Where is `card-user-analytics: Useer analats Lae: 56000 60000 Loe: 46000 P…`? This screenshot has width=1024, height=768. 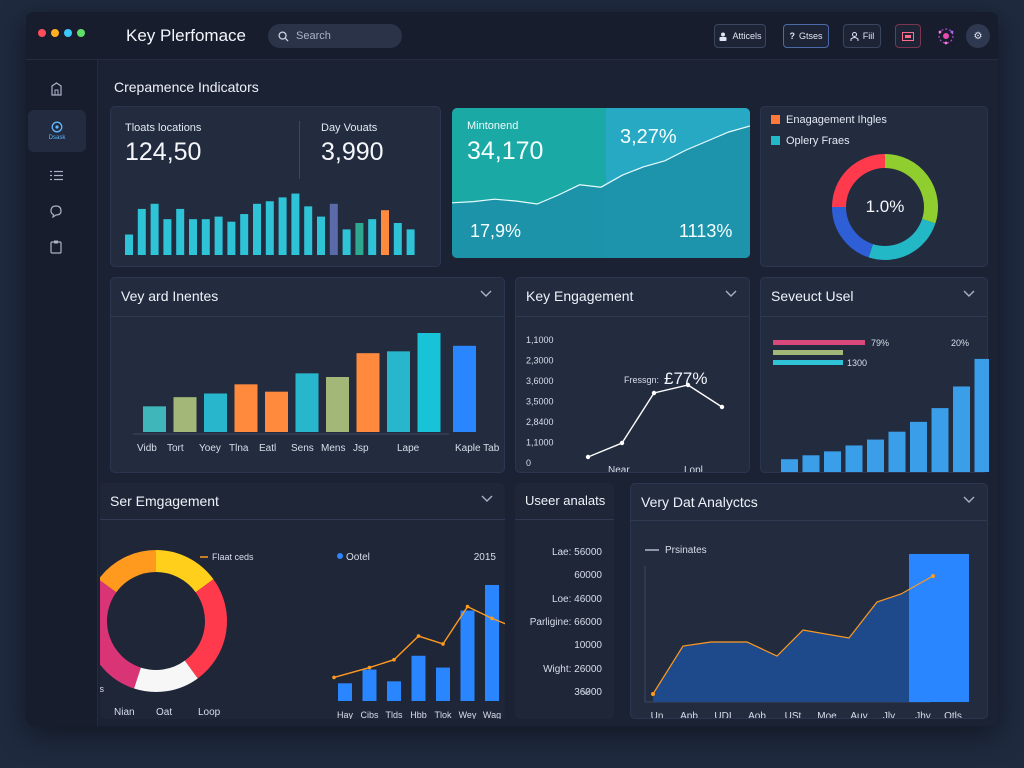
card-user-analytics: Useer analats Lae: 56000 60000 Loe: 46000 P… is located at coordinates (564, 601).